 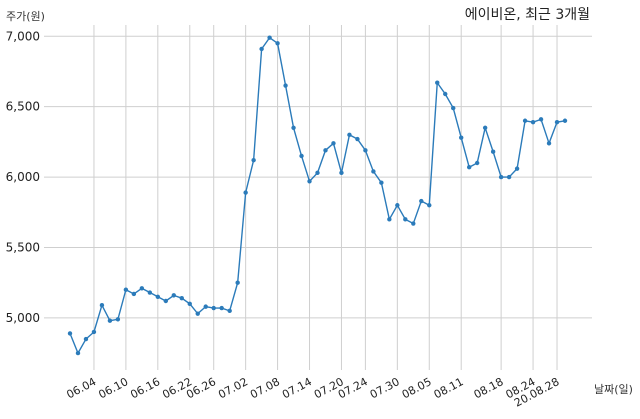 I want to click on x-tick-label: 07.30, so click(x=385, y=388).